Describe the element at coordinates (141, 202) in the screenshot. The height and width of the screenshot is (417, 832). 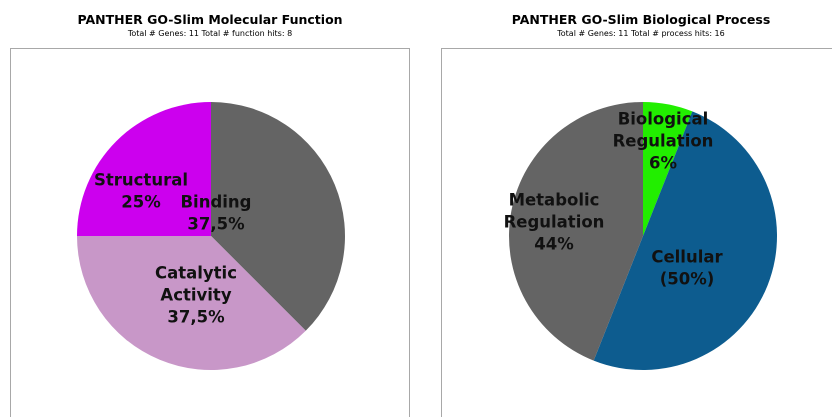
I see `slice-label: 25%` at that location.